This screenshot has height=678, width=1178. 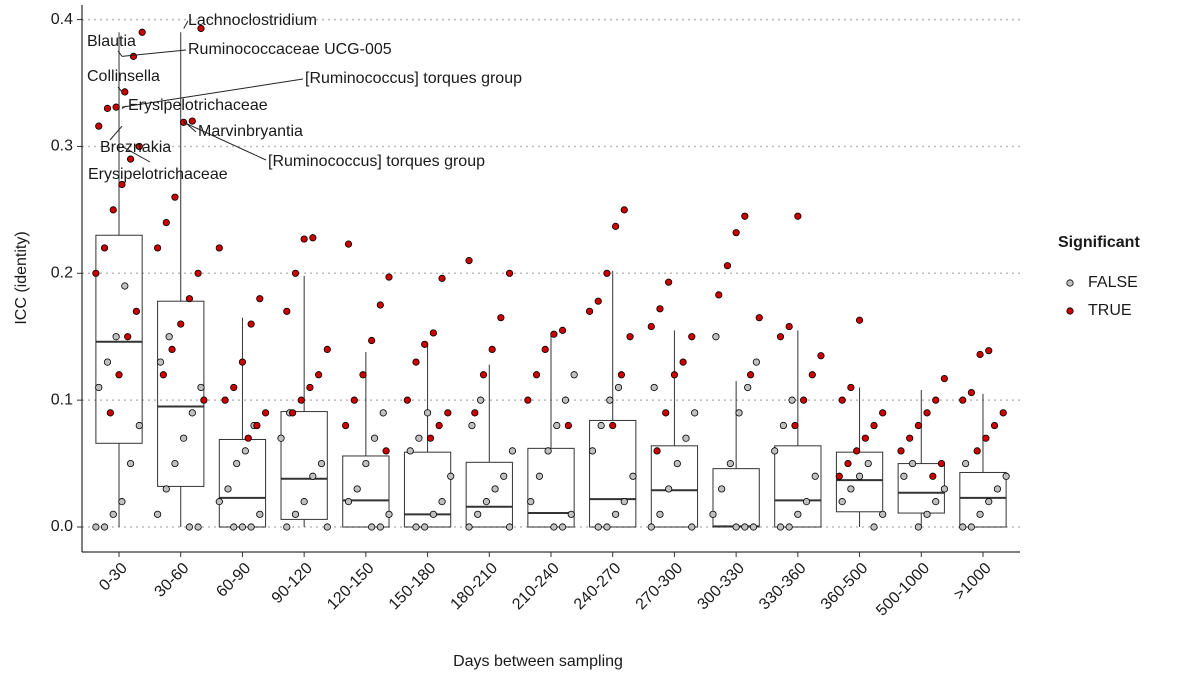 What do you see at coordinates (172, 580) in the screenshot?
I see `x-tick-label: 30-60` at bounding box center [172, 580].